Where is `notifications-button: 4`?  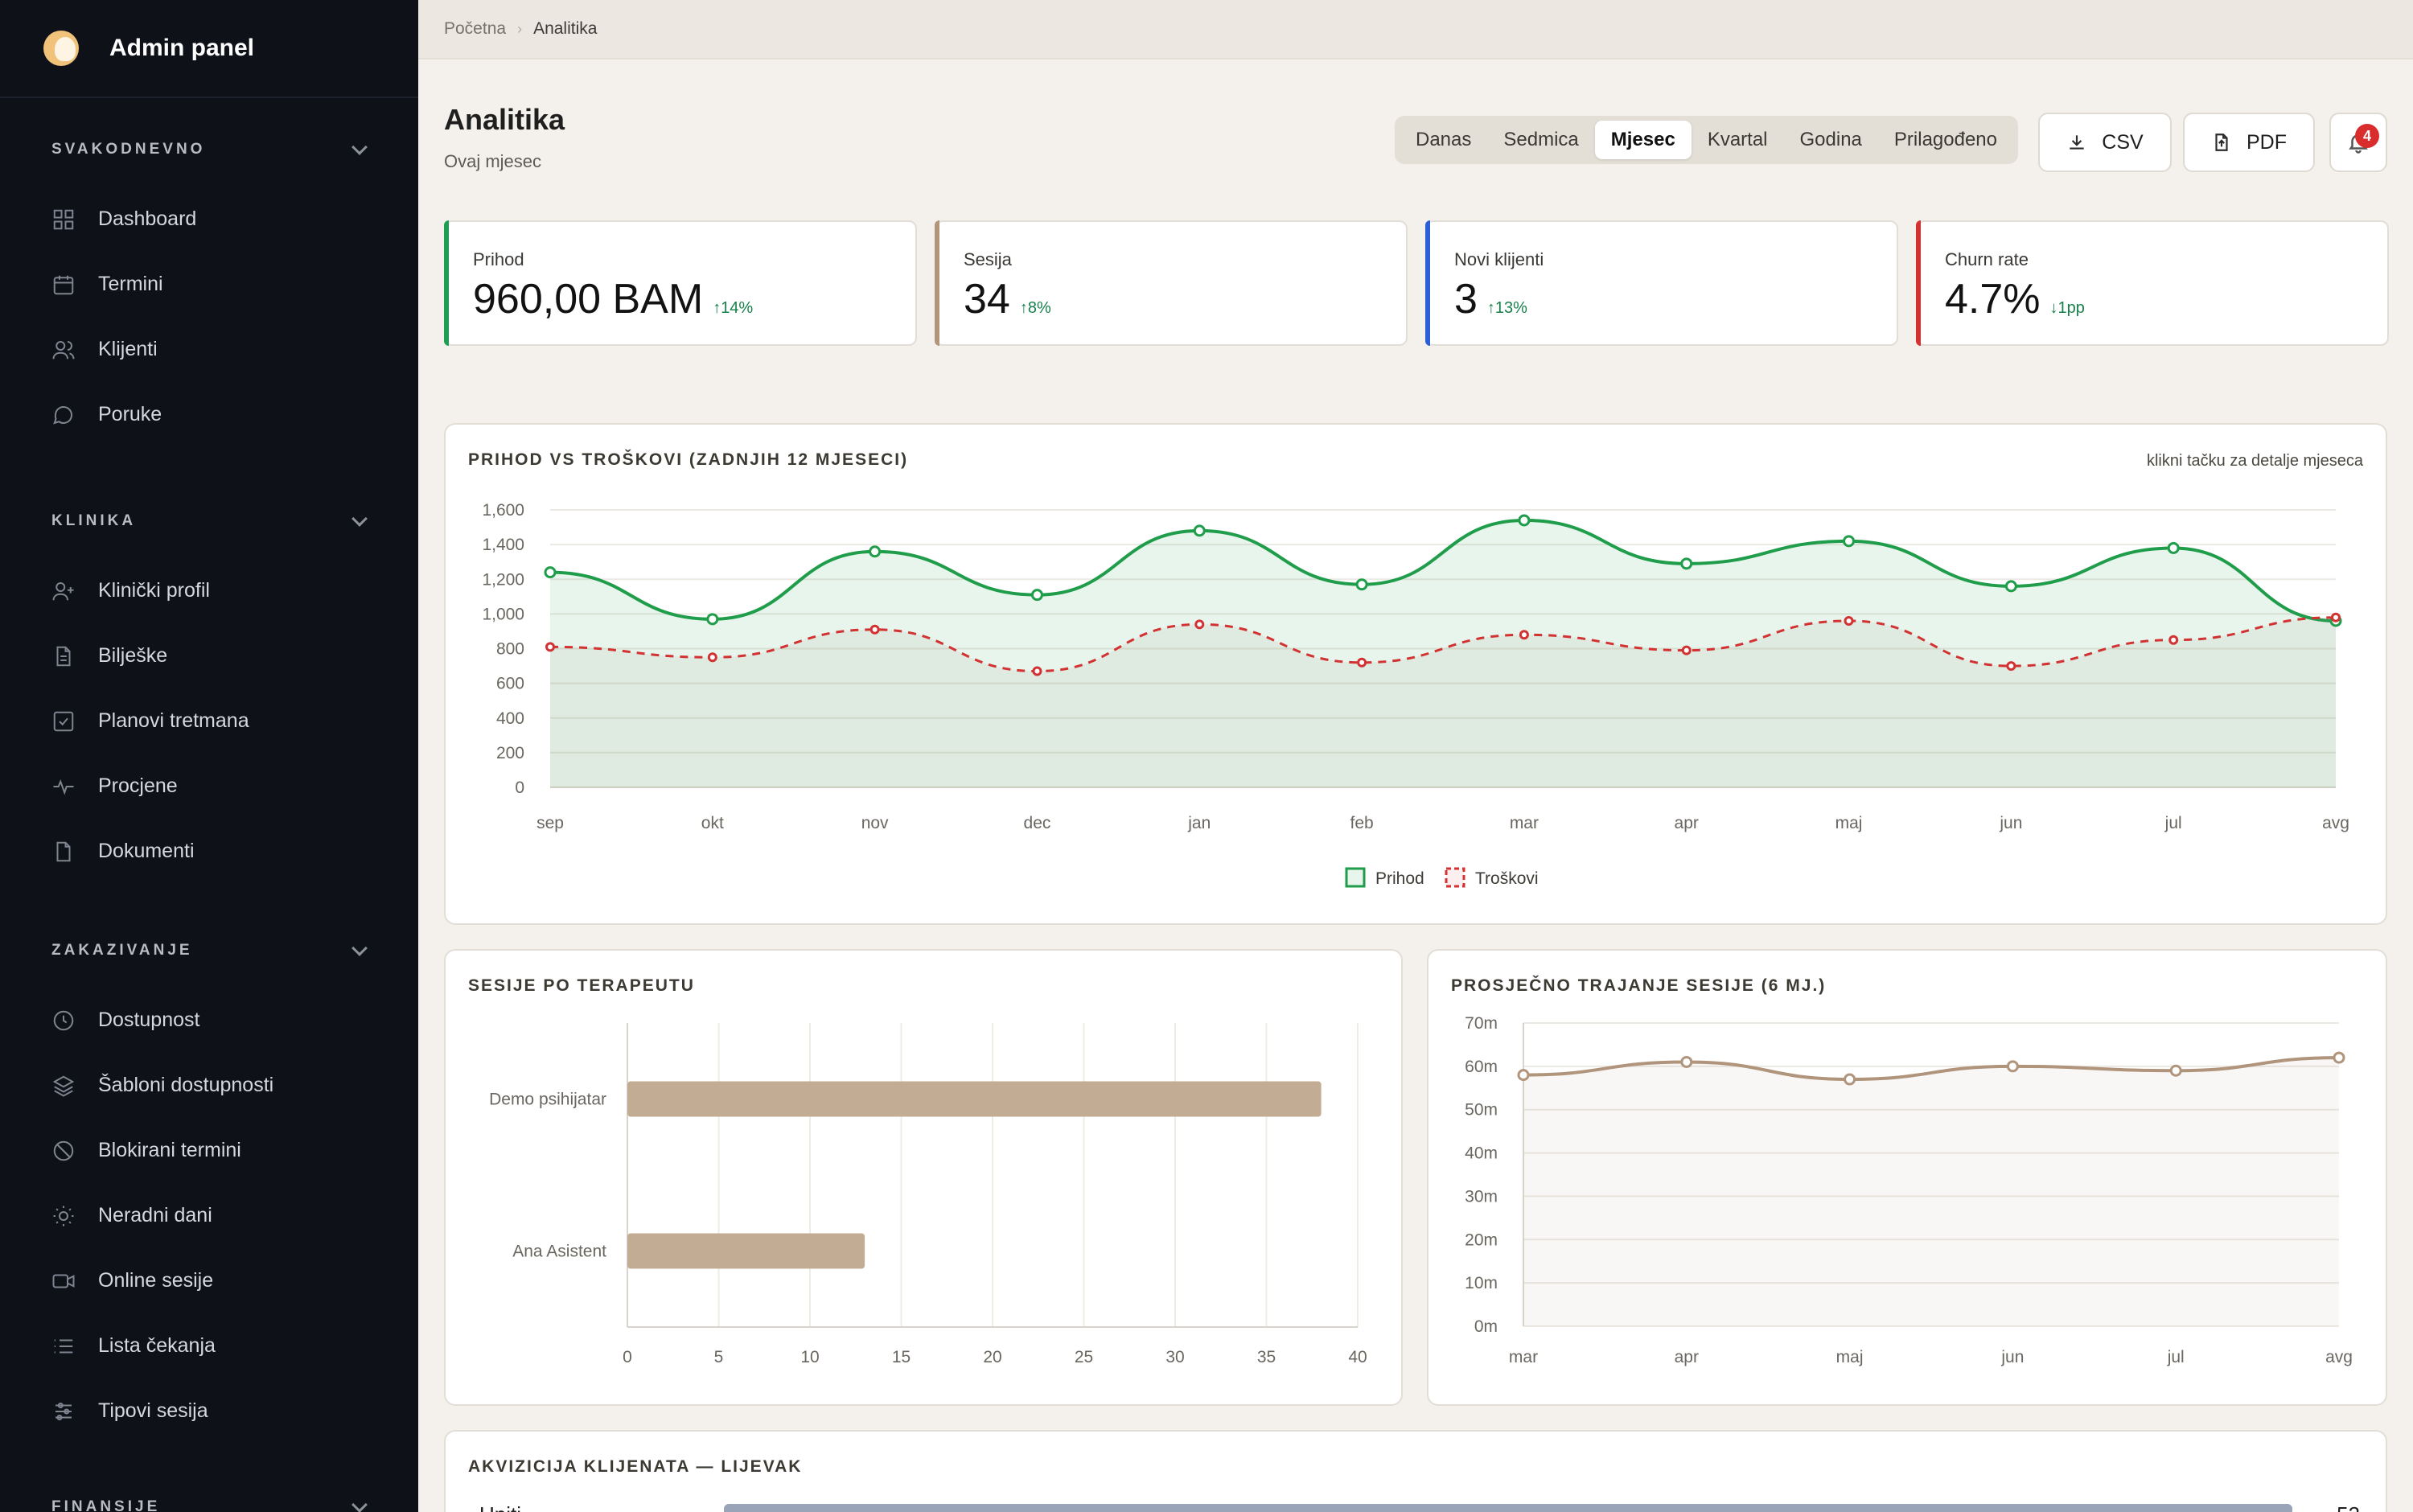
notifications-button: 4 is located at coordinates (2358, 143).